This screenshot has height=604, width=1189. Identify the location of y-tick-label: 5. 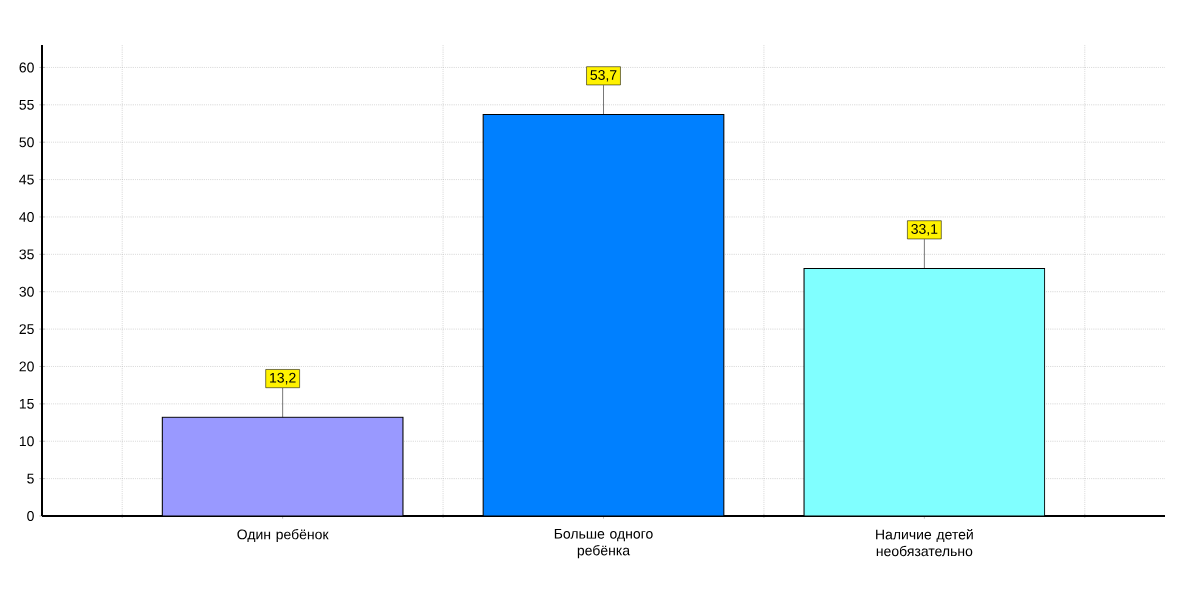
(30, 478).